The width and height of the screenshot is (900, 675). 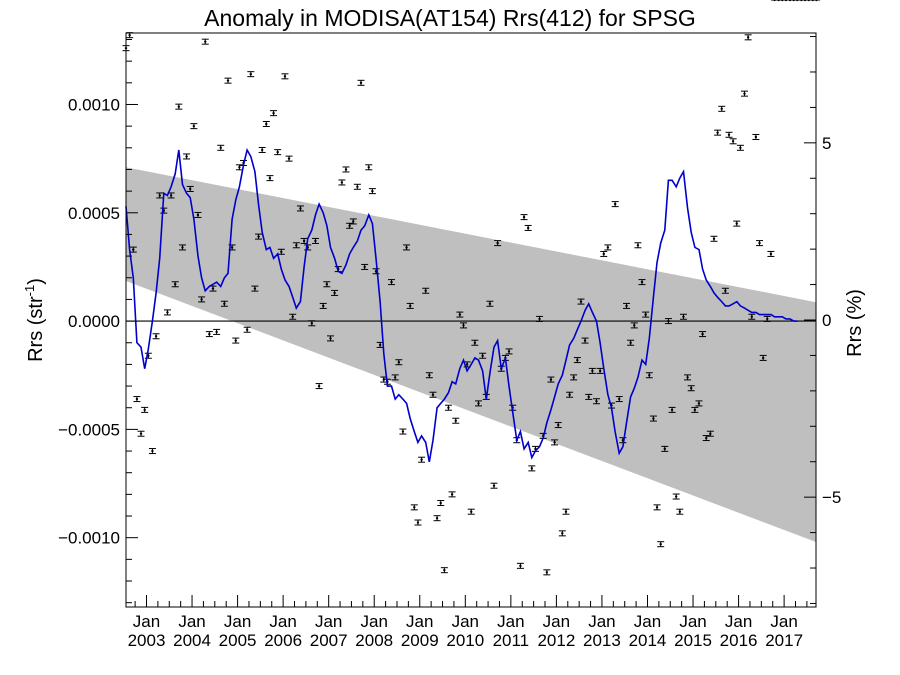 What do you see at coordinates (465, 640) in the screenshot?
I see `x-tick-label-year: 2010` at bounding box center [465, 640].